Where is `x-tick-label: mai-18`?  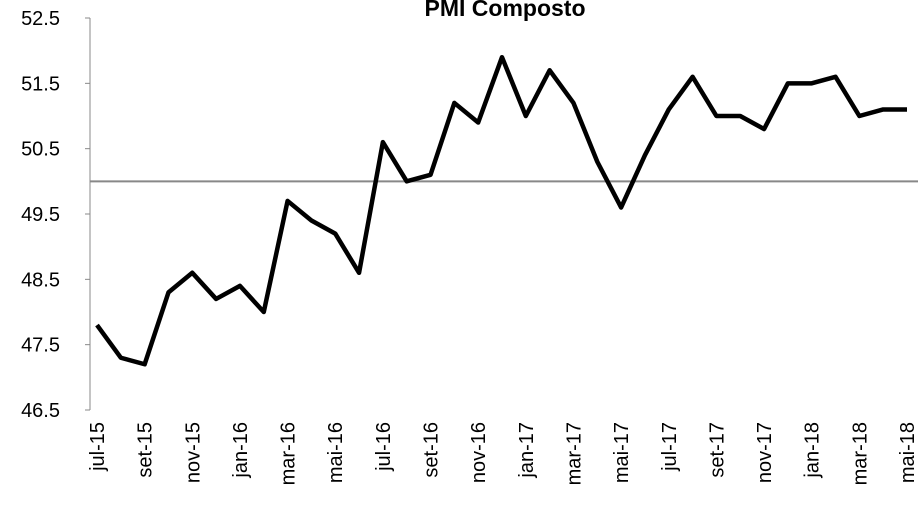 x-tick-label: mai-18 is located at coordinates (907, 452).